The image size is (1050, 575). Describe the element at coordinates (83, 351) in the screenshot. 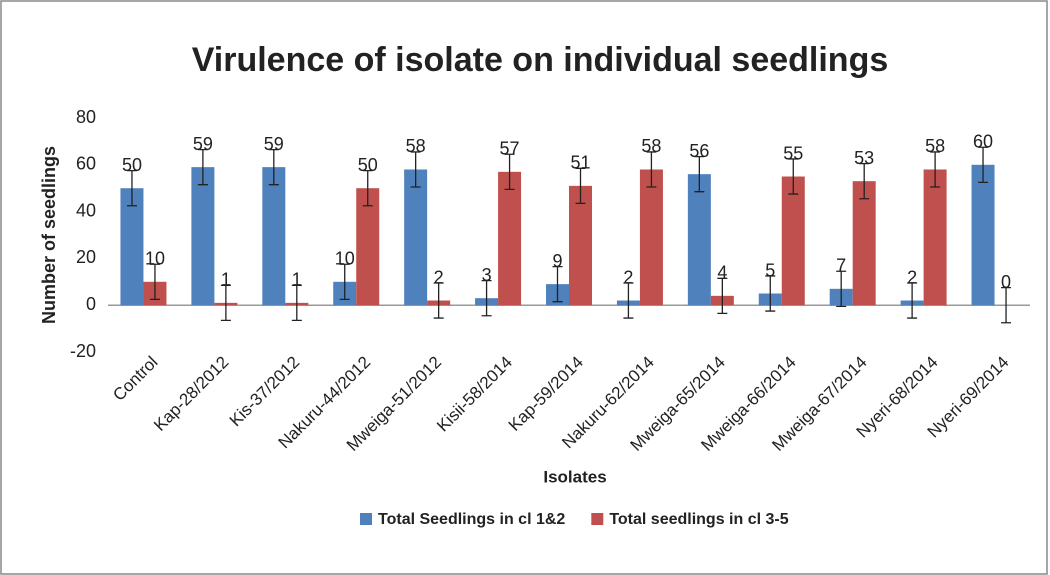

I see `y-tick-label: -20` at that location.